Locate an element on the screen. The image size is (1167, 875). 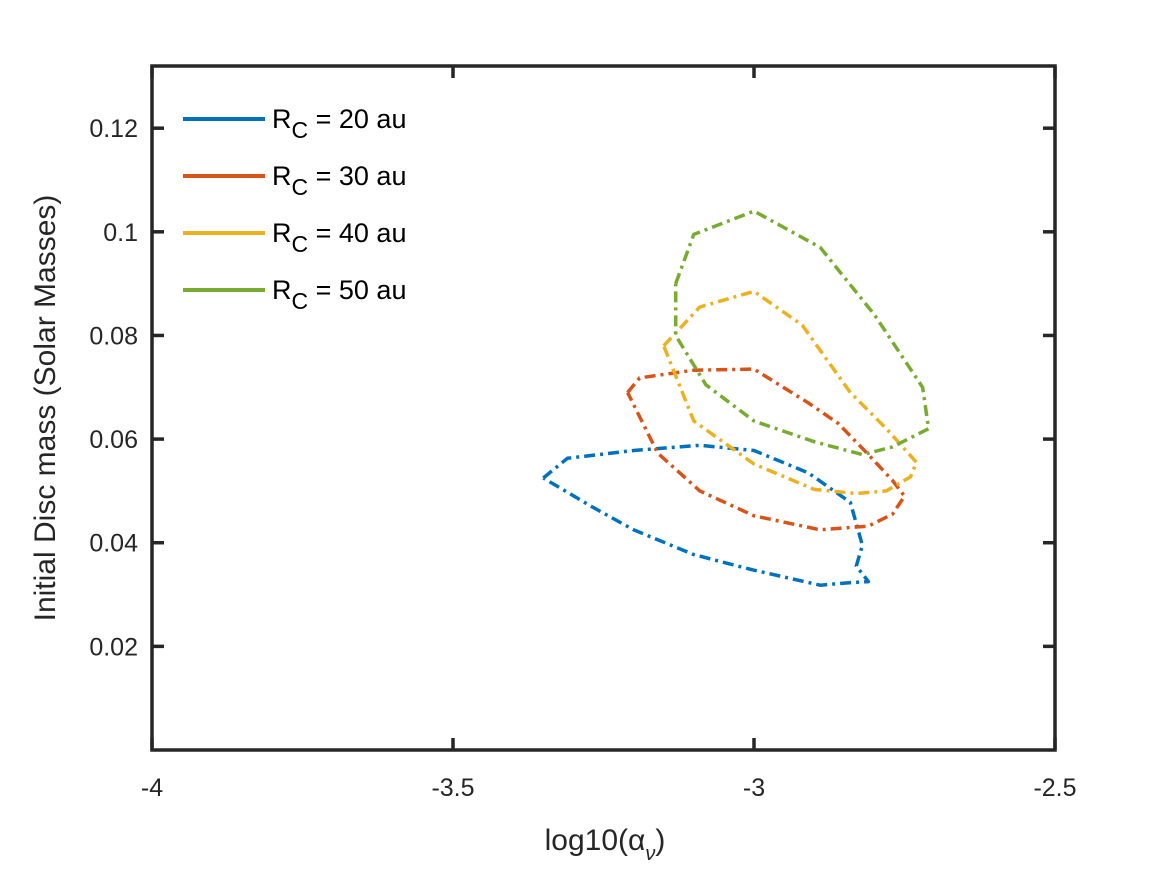
legend-label-2: RC = 30 au is located at coordinates (339, 180).